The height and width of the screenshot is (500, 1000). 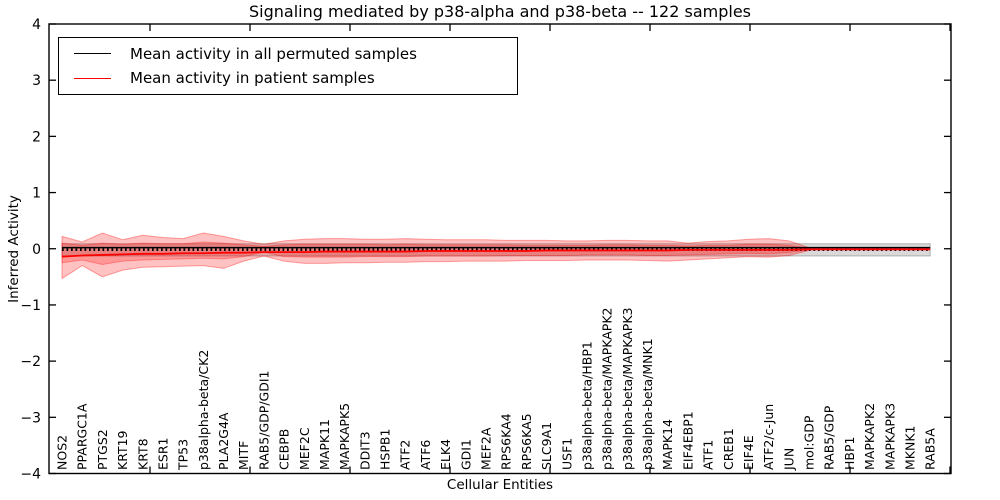 What do you see at coordinates (344, 436) in the screenshot?
I see `x-tick-label: MAPKAPK5` at bounding box center [344, 436].